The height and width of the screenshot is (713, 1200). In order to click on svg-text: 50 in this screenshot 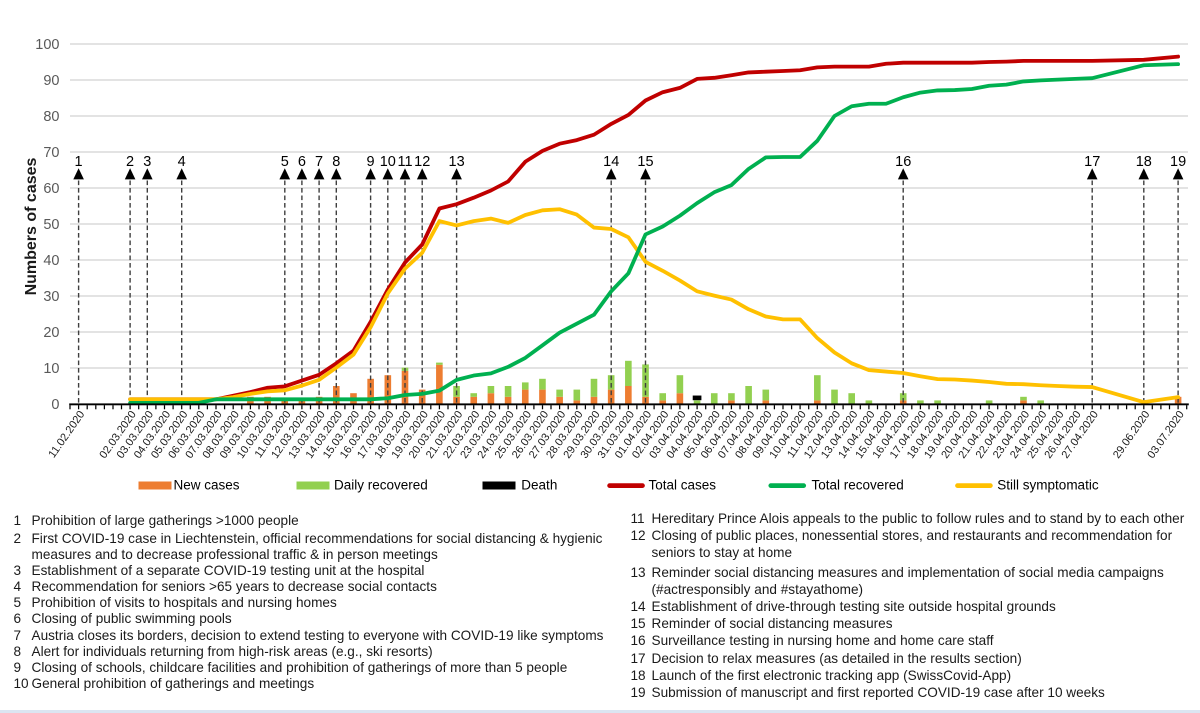, I will do `click(51, 225)`.